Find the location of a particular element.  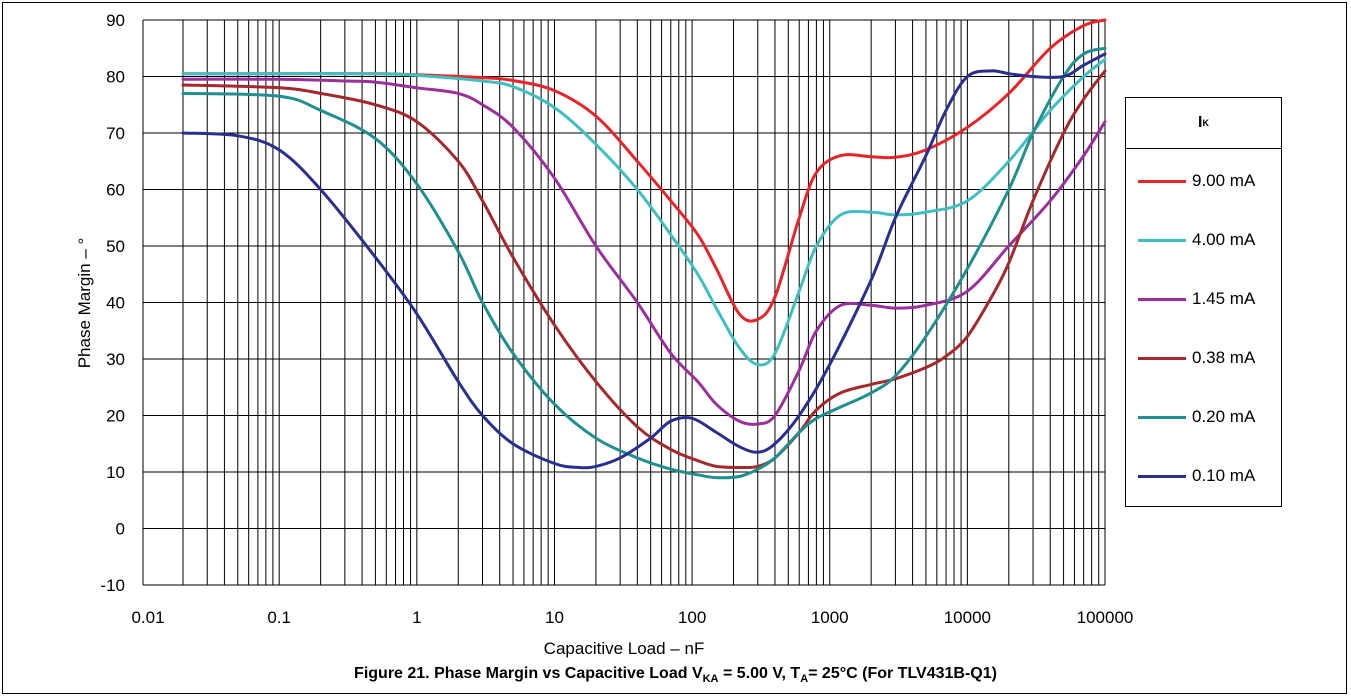

y-tick-label: 50 is located at coordinates (115, 246).